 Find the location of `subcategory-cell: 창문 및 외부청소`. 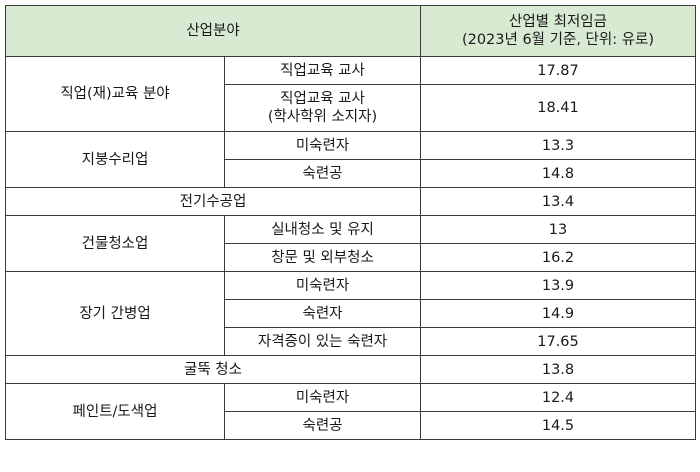

subcategory-cell: 창문 및 외부청소 is located at coordinates (322, 257).